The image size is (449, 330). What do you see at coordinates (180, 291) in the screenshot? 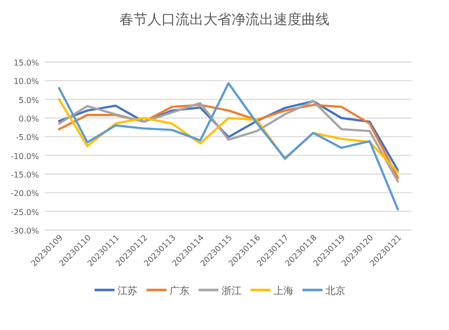
I see `legend-label: 广东` at bounding box center [180, 291].